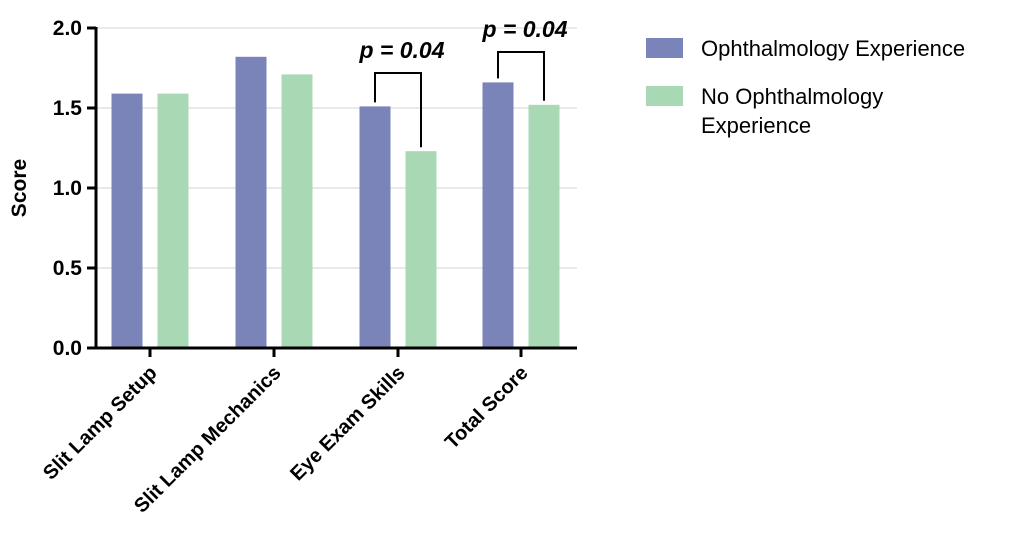 The height and width of the screenshot is (550, 1011). Describe the element at coordinates (68, 268) in the screenshot. I see `y-tick-label: 0.5` at that location.